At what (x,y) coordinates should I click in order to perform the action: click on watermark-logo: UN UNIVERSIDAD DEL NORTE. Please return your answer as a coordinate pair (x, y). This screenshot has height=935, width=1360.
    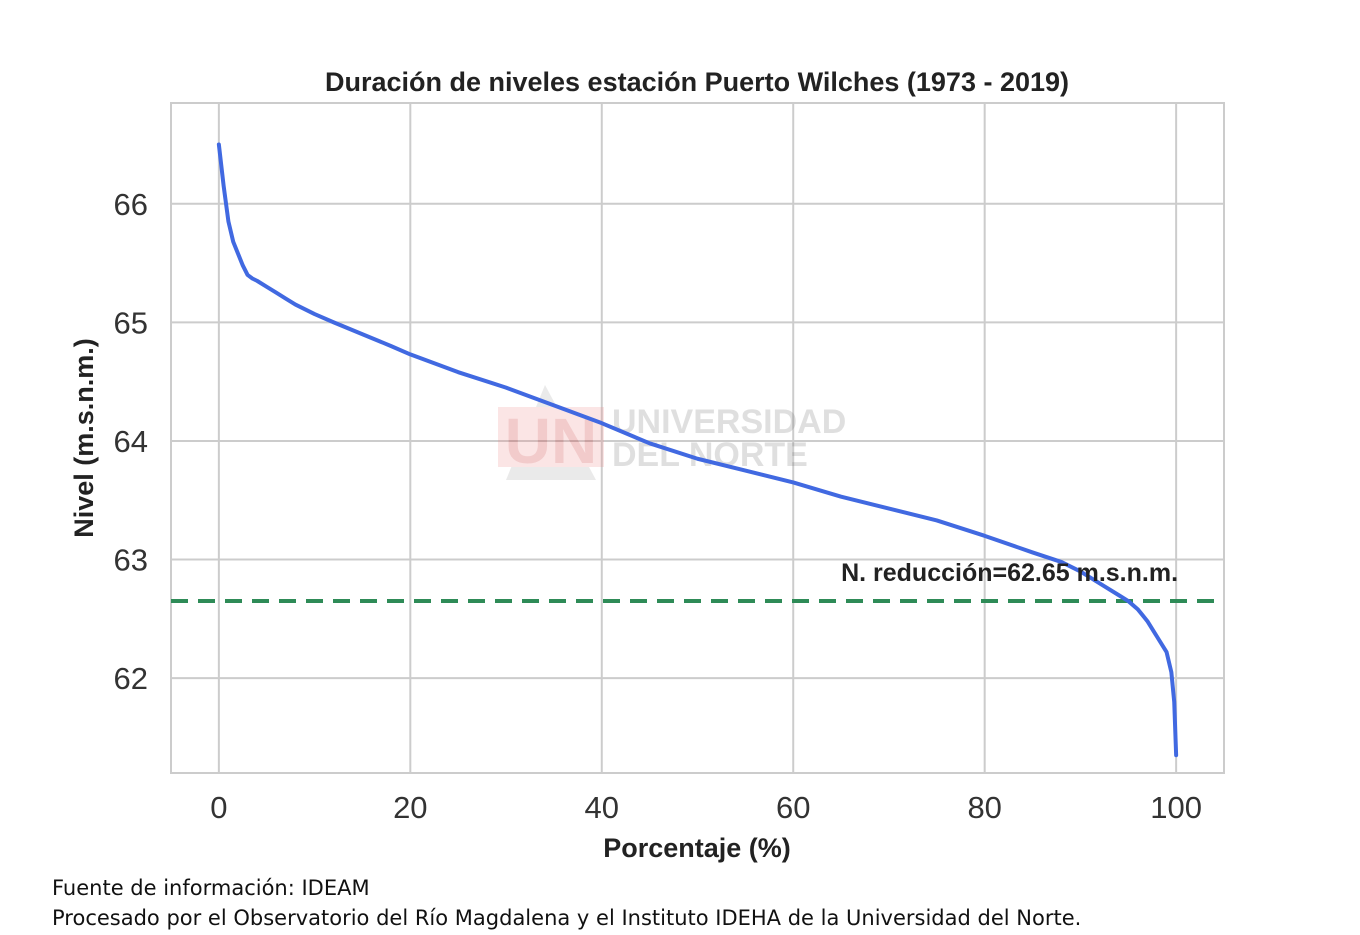
    Looking at the image, I should click on (672, 432).